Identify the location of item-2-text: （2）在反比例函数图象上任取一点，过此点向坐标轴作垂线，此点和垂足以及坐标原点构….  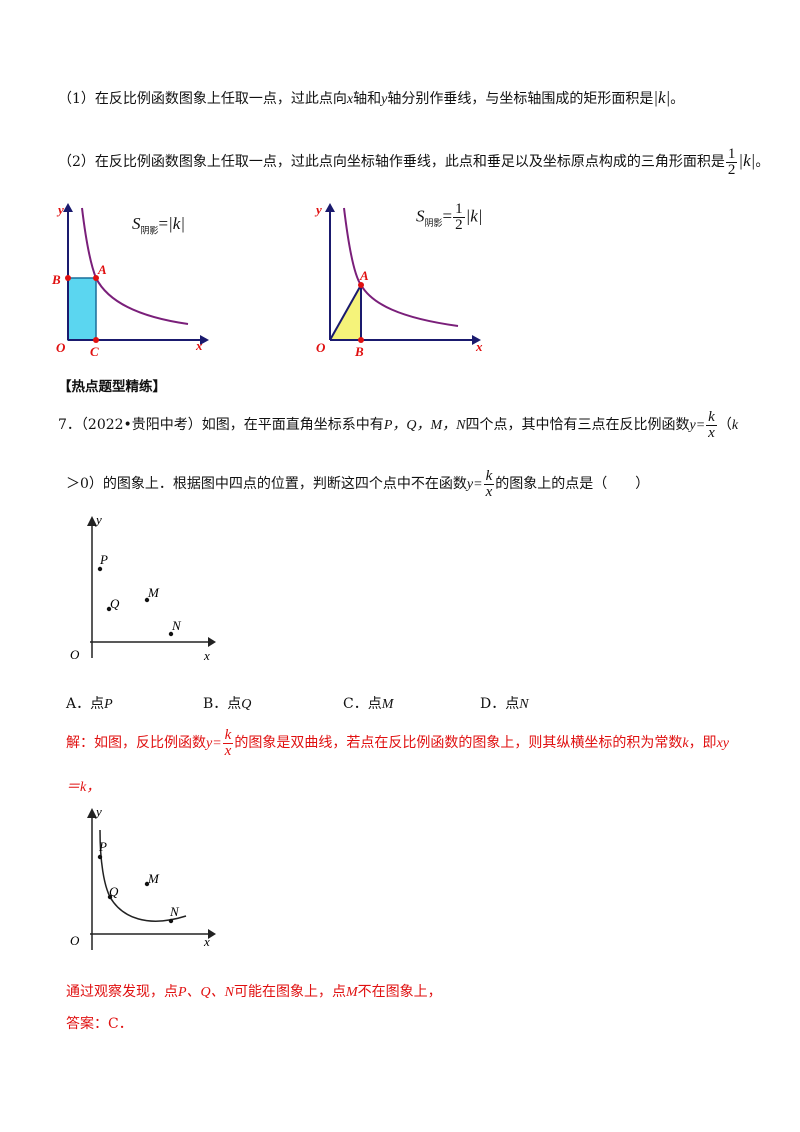
(391, 162).